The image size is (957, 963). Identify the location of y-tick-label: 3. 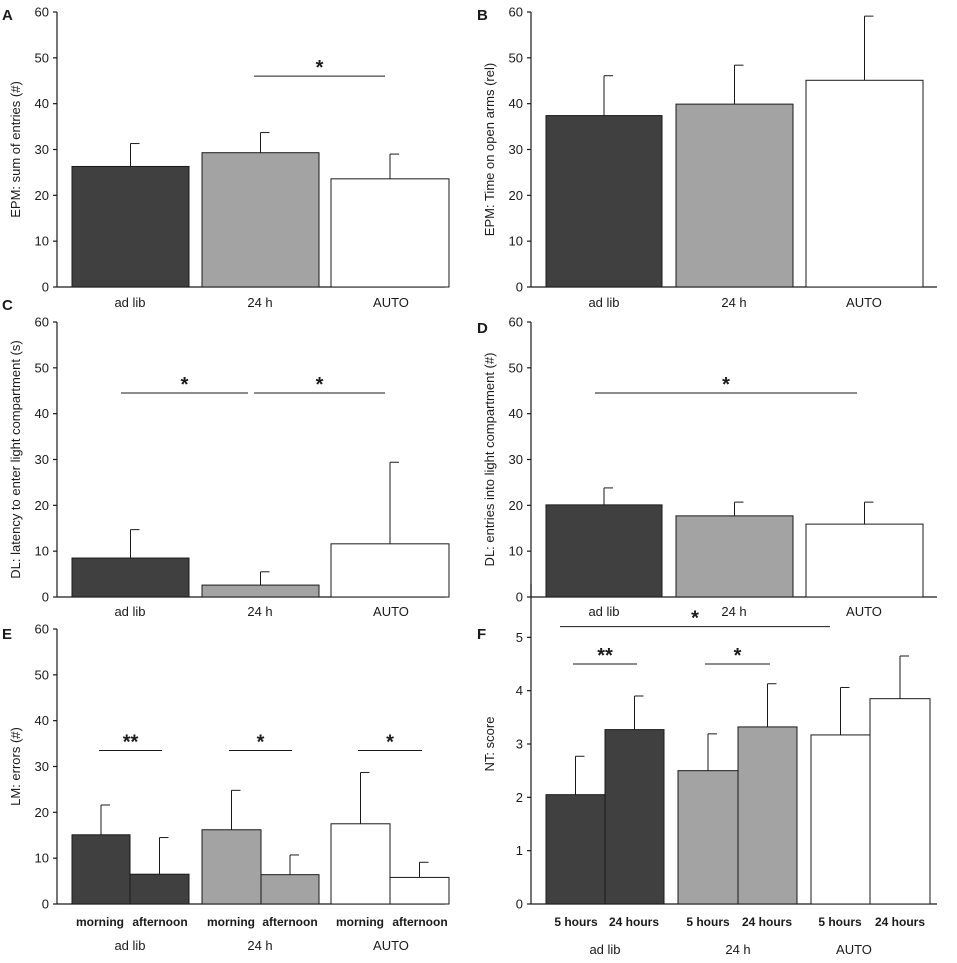
(519, 744).